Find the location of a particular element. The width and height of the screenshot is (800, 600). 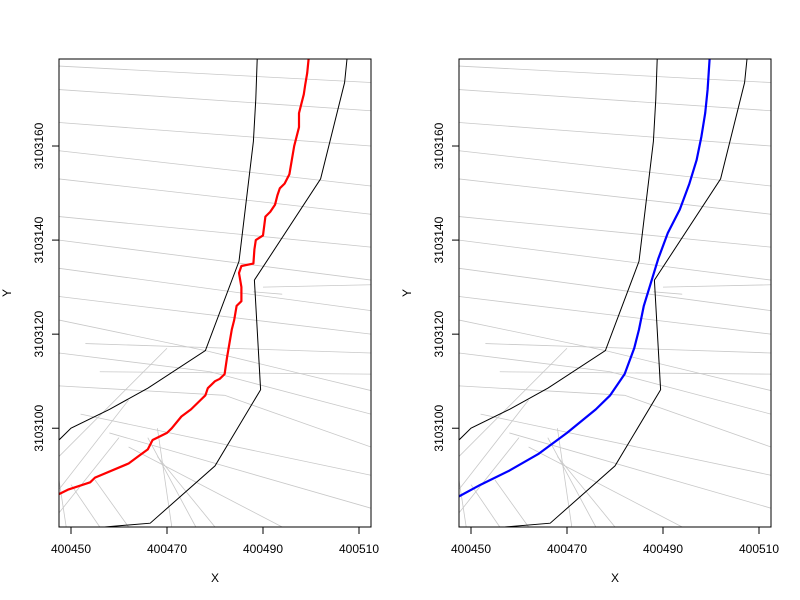

left-x-tick-label-3: 400510 is located at coordinates (359, 549).